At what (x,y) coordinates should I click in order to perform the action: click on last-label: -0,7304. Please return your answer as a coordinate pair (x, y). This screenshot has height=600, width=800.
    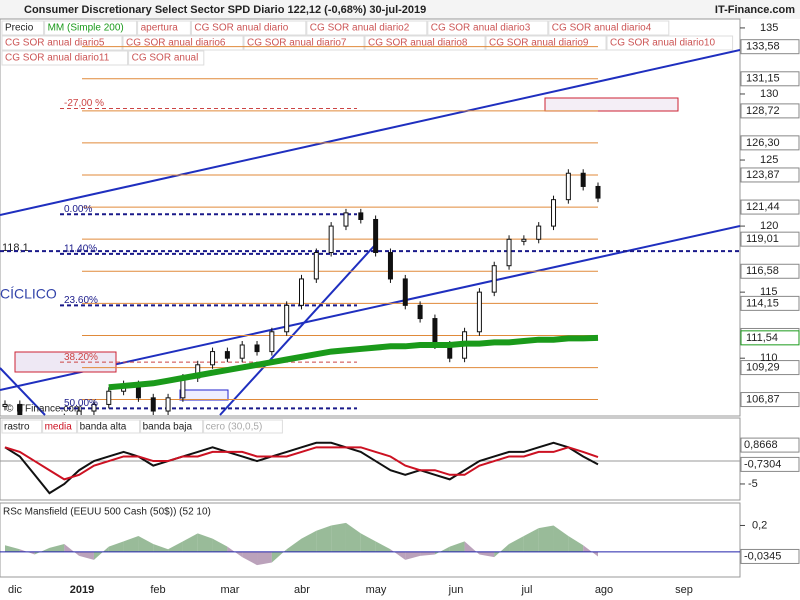
    Looking at the image, I should click on (762, 464).